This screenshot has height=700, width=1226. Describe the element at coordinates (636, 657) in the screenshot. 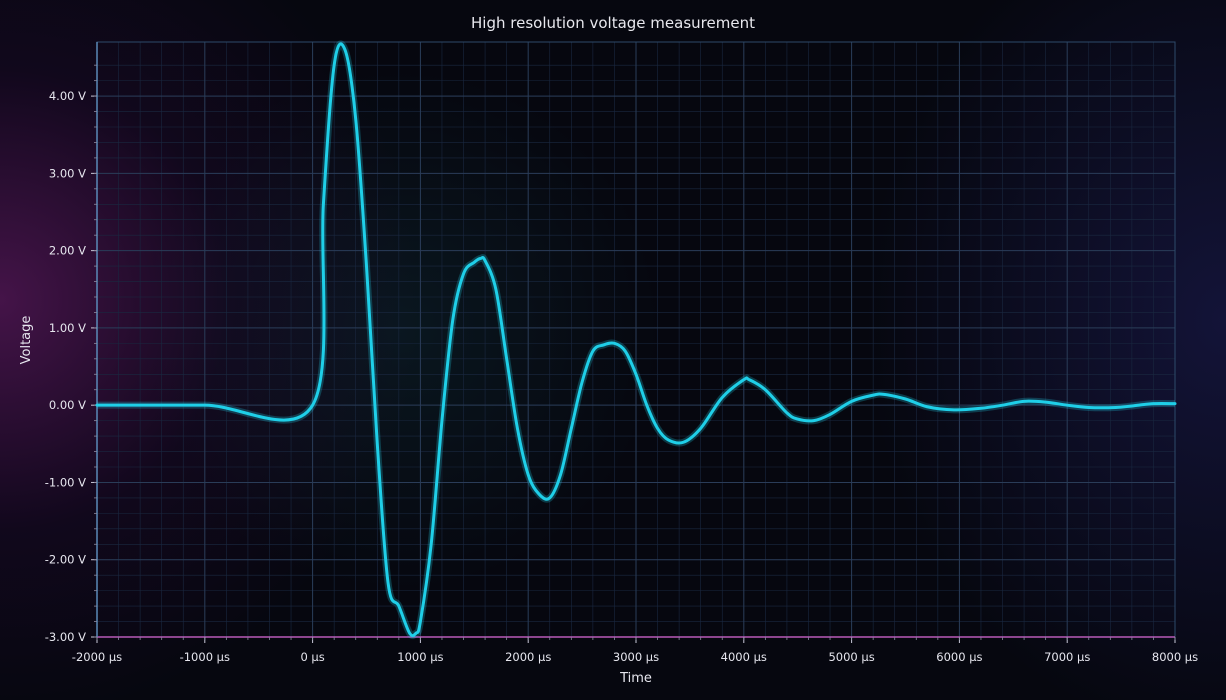

I see `x-tick-label: 3000 µs` at that location.